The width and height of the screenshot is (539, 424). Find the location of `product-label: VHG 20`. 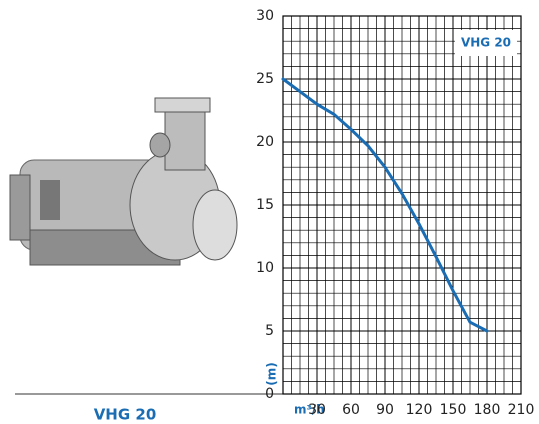

product-label: VHG 20 is located at coordinates (125, 415).